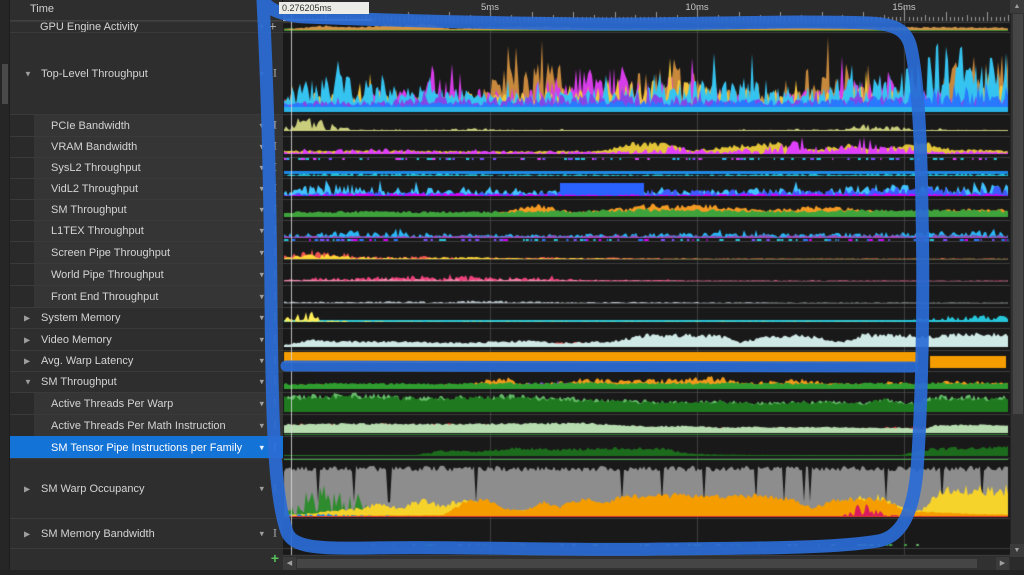  What do you see at coordinates (146, 488) in the screenshot?
I see `sidebar-item-sm-warp-occupancy: ▶ SM Warp Occupancy ▾ I` at bounding box center [146, 488].